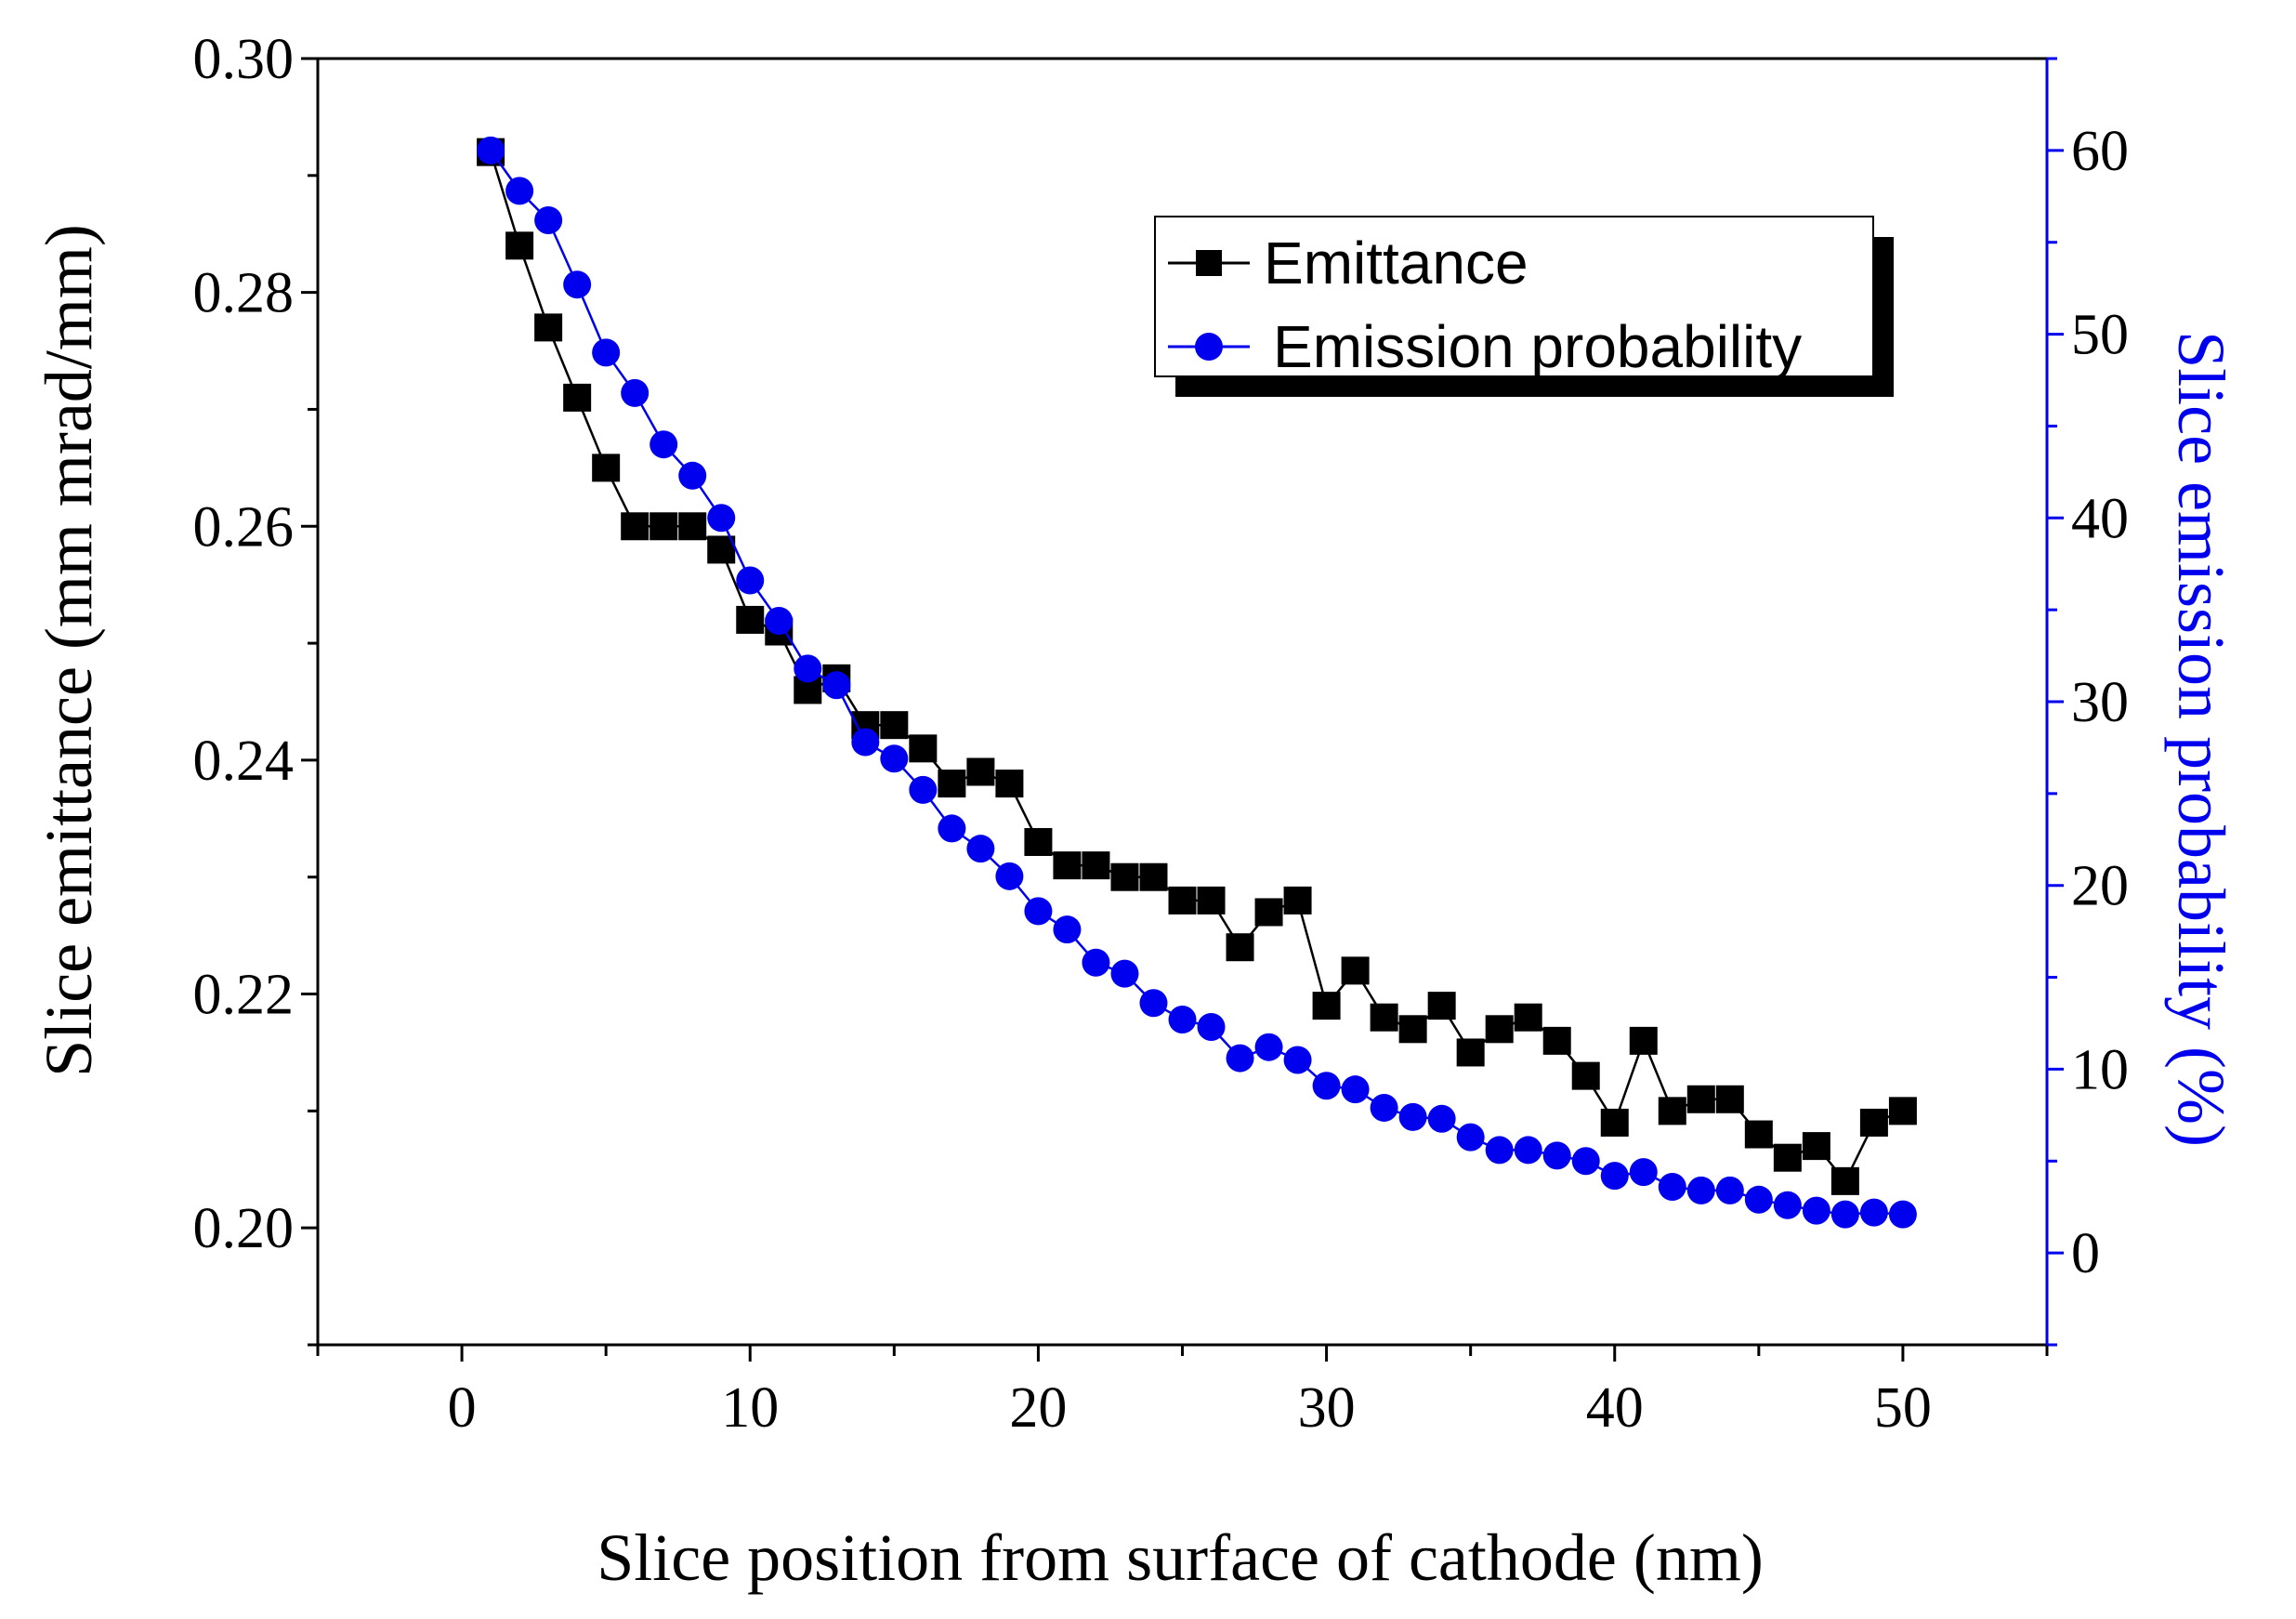 This screenshot has width=2296, height=1619. What do you see at coordinates (244, 293) in the screenshot?
I see `y-left-tick-label: 0.28` at bounding box center [244, 293].